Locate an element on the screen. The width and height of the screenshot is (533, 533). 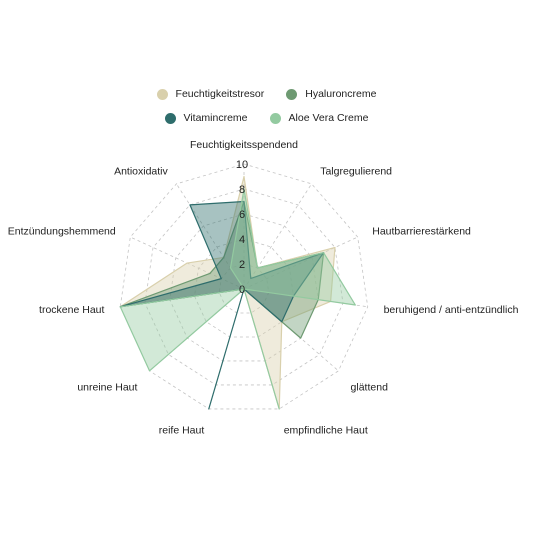
axis-label-entzündungshemmend: Entzündungshemmend is located at coordinates (62, 231).